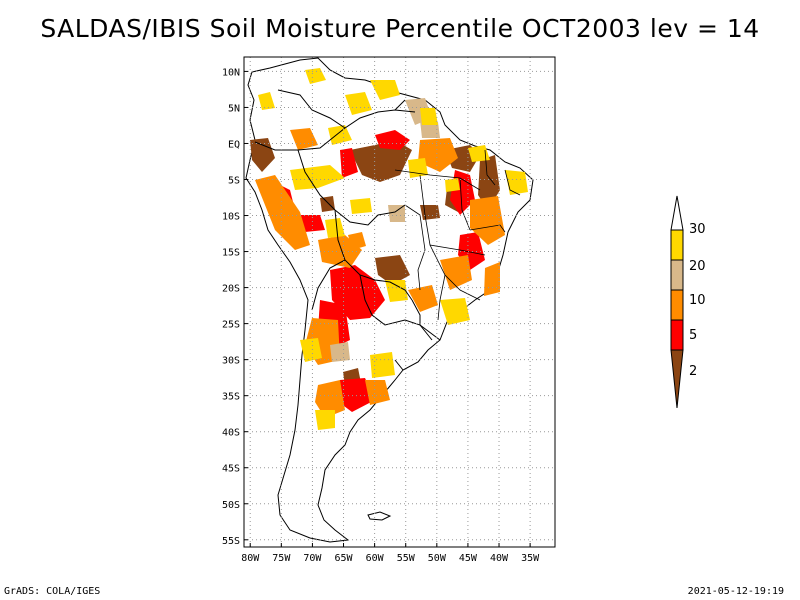 Image resolution: width=800 pixels, height=600 pixels. I want to click on lon-label: 75W, so click(281, 558).